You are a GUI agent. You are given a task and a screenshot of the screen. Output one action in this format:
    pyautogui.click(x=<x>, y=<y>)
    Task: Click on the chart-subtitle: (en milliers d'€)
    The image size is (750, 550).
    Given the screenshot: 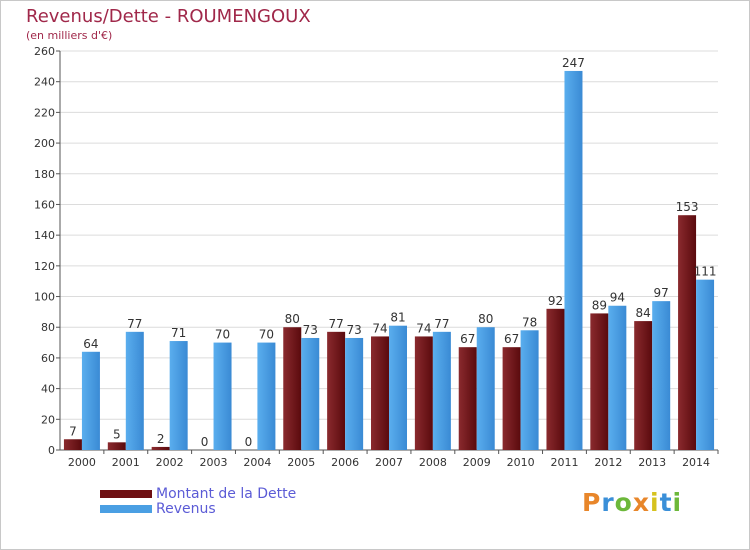 What is the action you would take?
    pyautogui.click(x=69, y=35)
    